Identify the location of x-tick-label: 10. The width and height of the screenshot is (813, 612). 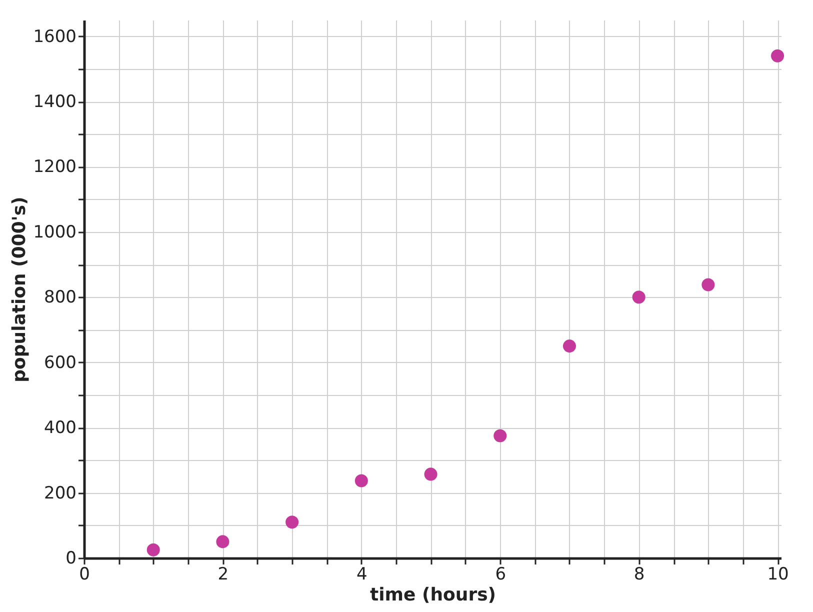
(778, 574).